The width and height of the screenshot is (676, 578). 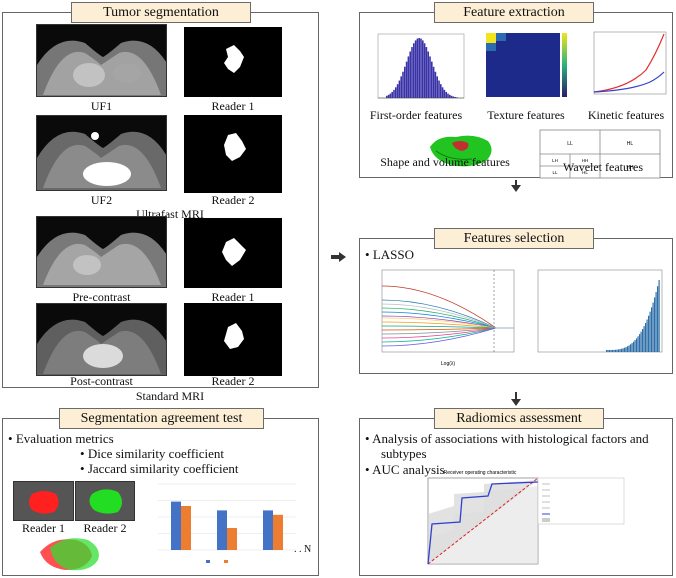 I want to click on lasso-bullet: • LASSO, so click(x=389, y=254).